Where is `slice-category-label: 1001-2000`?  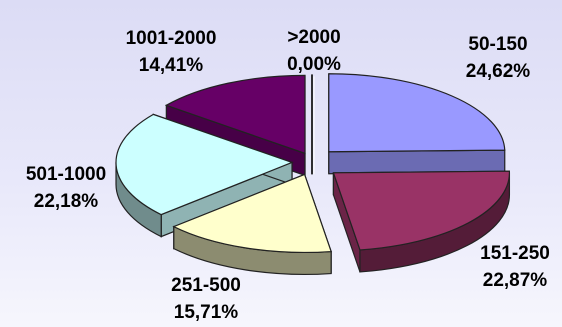 slice-category-label: 1001-2000 is located at coordinates (171, 38).